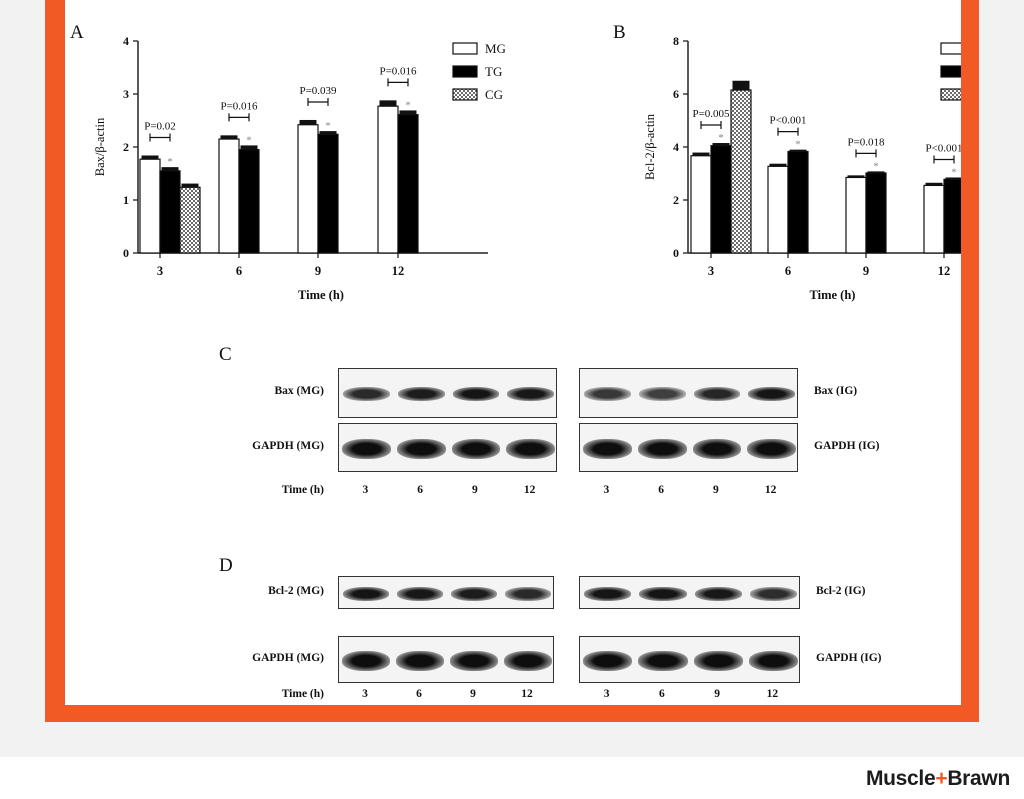 The image size is (1024, 799). I want to click on y-tick-label: 8, so click(676, 41).